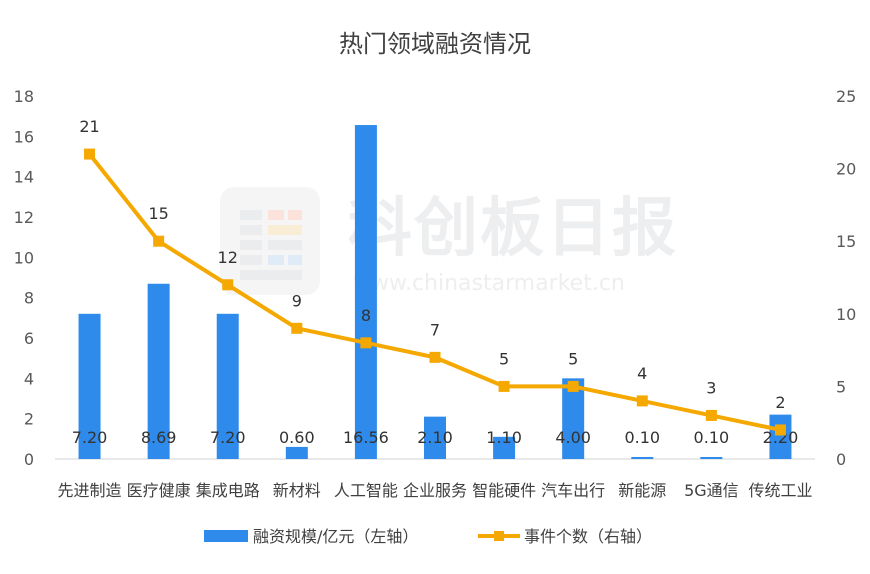 The image size is (870, 574). What do you see at coordinates (29, 298) in the screenshot?
I see `left-tick-label: 8` at bounding box center [29, 298].